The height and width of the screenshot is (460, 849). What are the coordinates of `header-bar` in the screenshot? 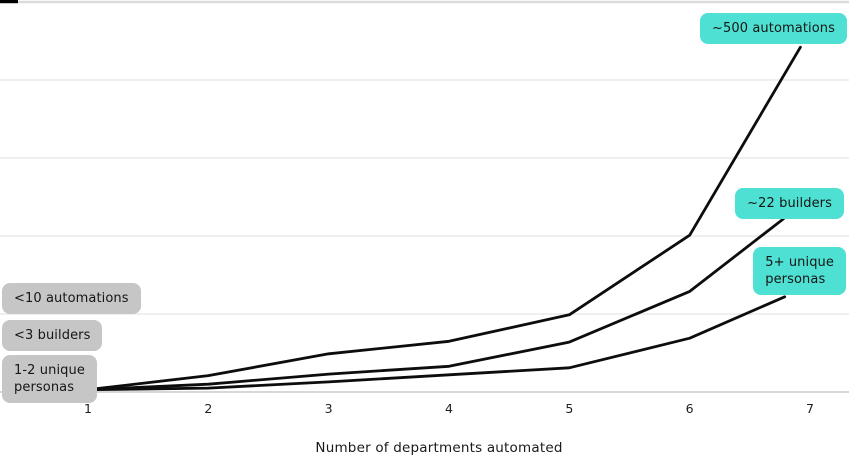 It's located at (9, 2).